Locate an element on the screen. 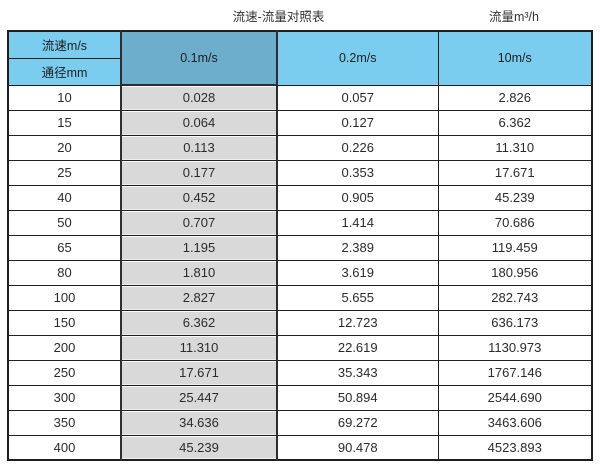  table-row: 40 0.452 0.905 45.239 is located at coordinates (300, 197).